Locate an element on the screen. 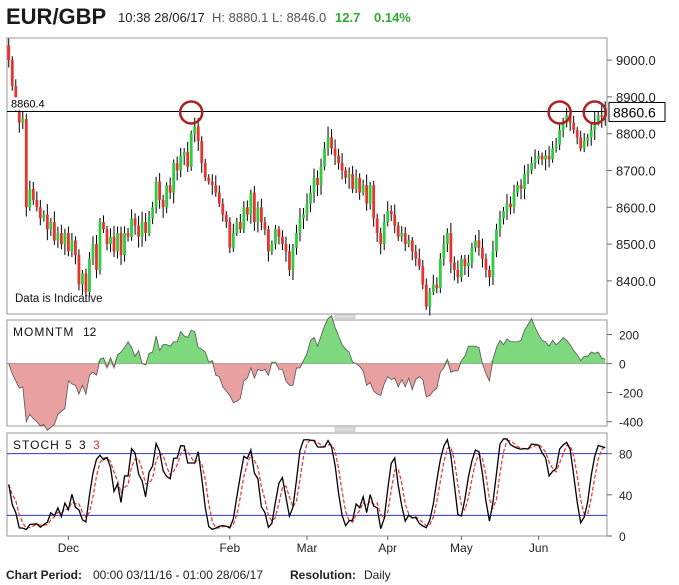 The width and height of the screenshot is (679, 585). stochastic-param-slow: 3 is located at coordinates (82, 445).